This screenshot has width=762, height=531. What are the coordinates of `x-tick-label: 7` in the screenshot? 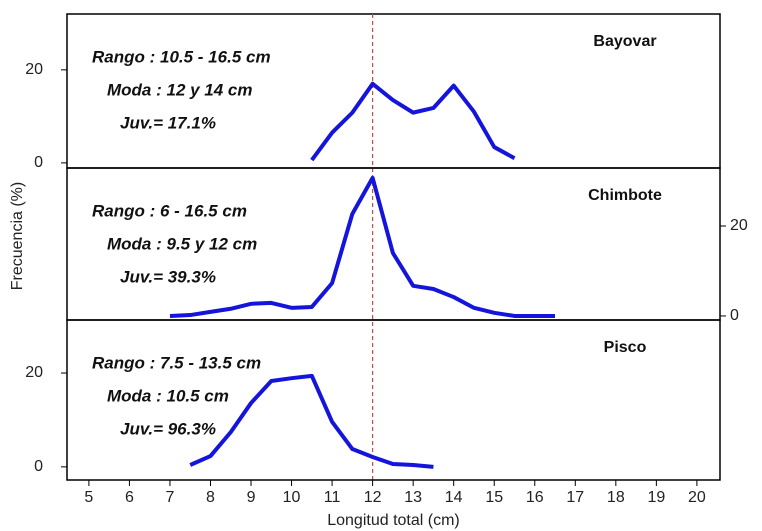 It's located at (170, 497).